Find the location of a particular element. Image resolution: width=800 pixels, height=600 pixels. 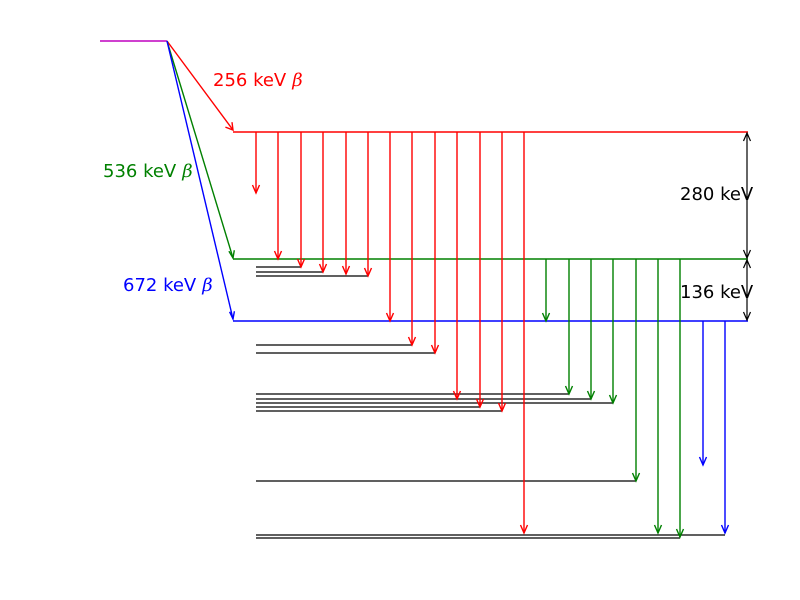

gamma-transitions-green is located at coordinates (613, 399).